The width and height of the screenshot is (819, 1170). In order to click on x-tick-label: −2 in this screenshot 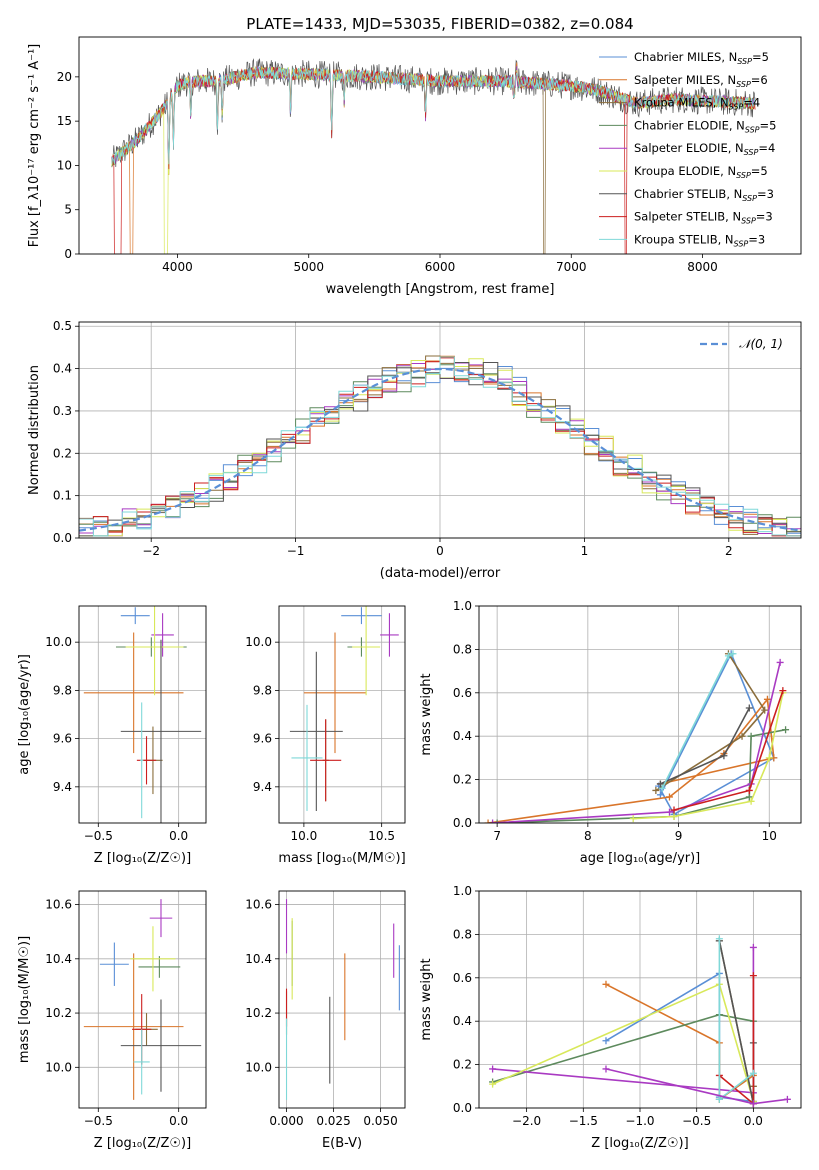, I will do `click(151, 551)`.